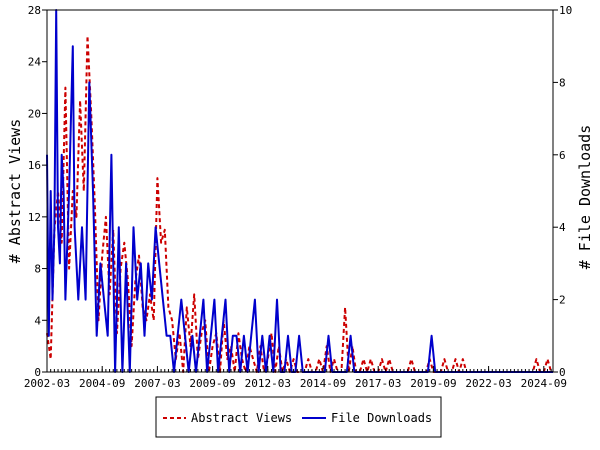 This screenshot has height=450, width=600. I want to click on left-axis-title: # Abstract Views, so click(15, 191).